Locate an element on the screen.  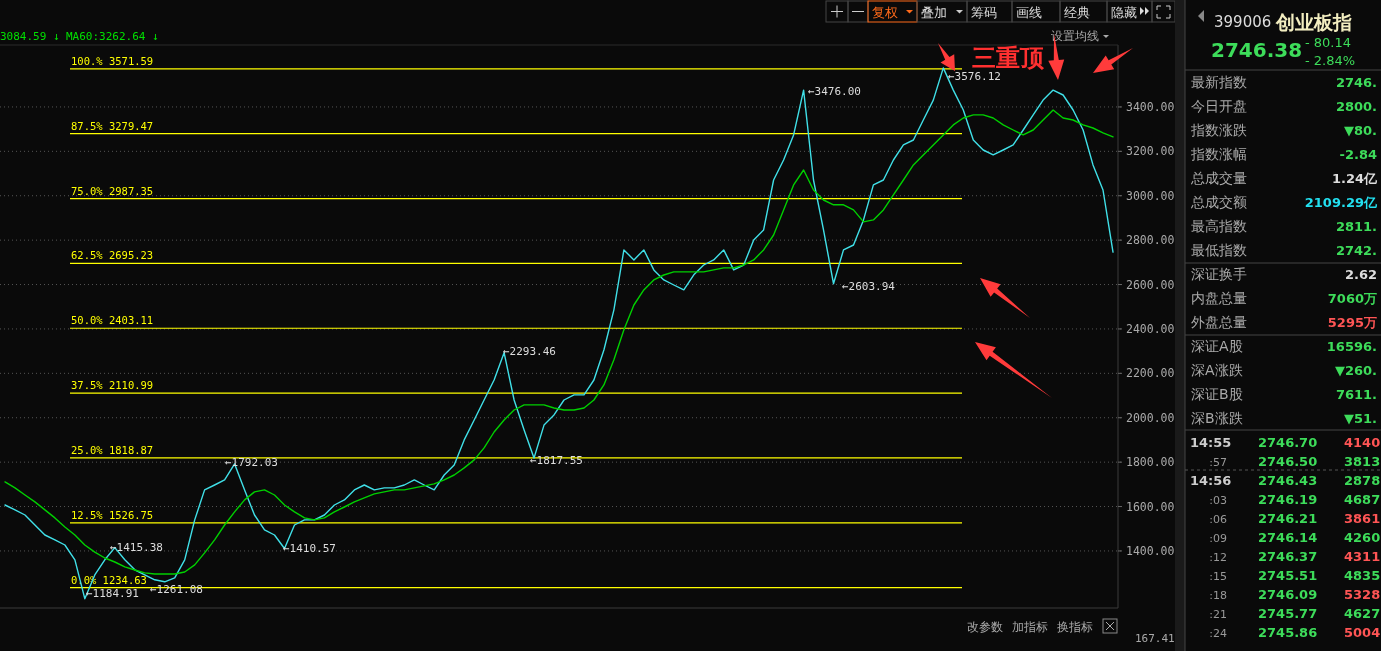
y-tick-label: 1400.00 is located at coordinates (1150, 550).